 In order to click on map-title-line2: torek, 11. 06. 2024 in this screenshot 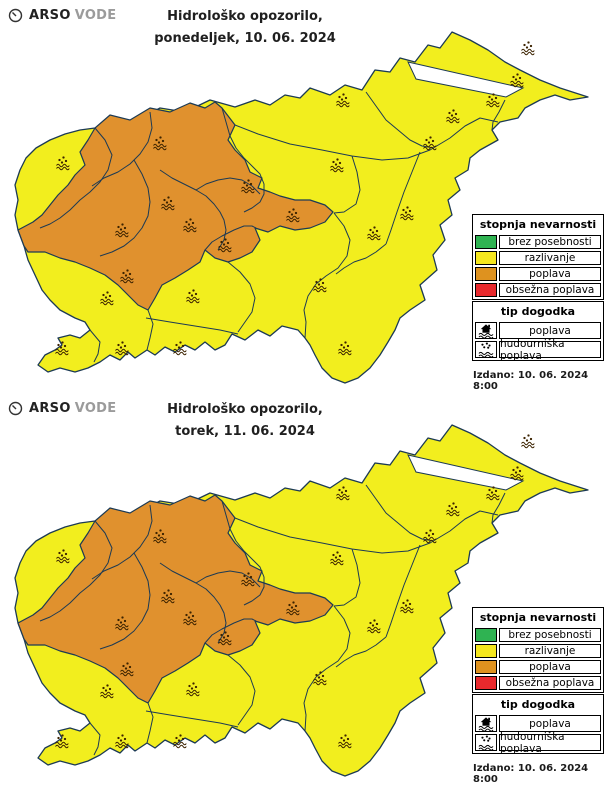, I will do `click(245, 431)`.